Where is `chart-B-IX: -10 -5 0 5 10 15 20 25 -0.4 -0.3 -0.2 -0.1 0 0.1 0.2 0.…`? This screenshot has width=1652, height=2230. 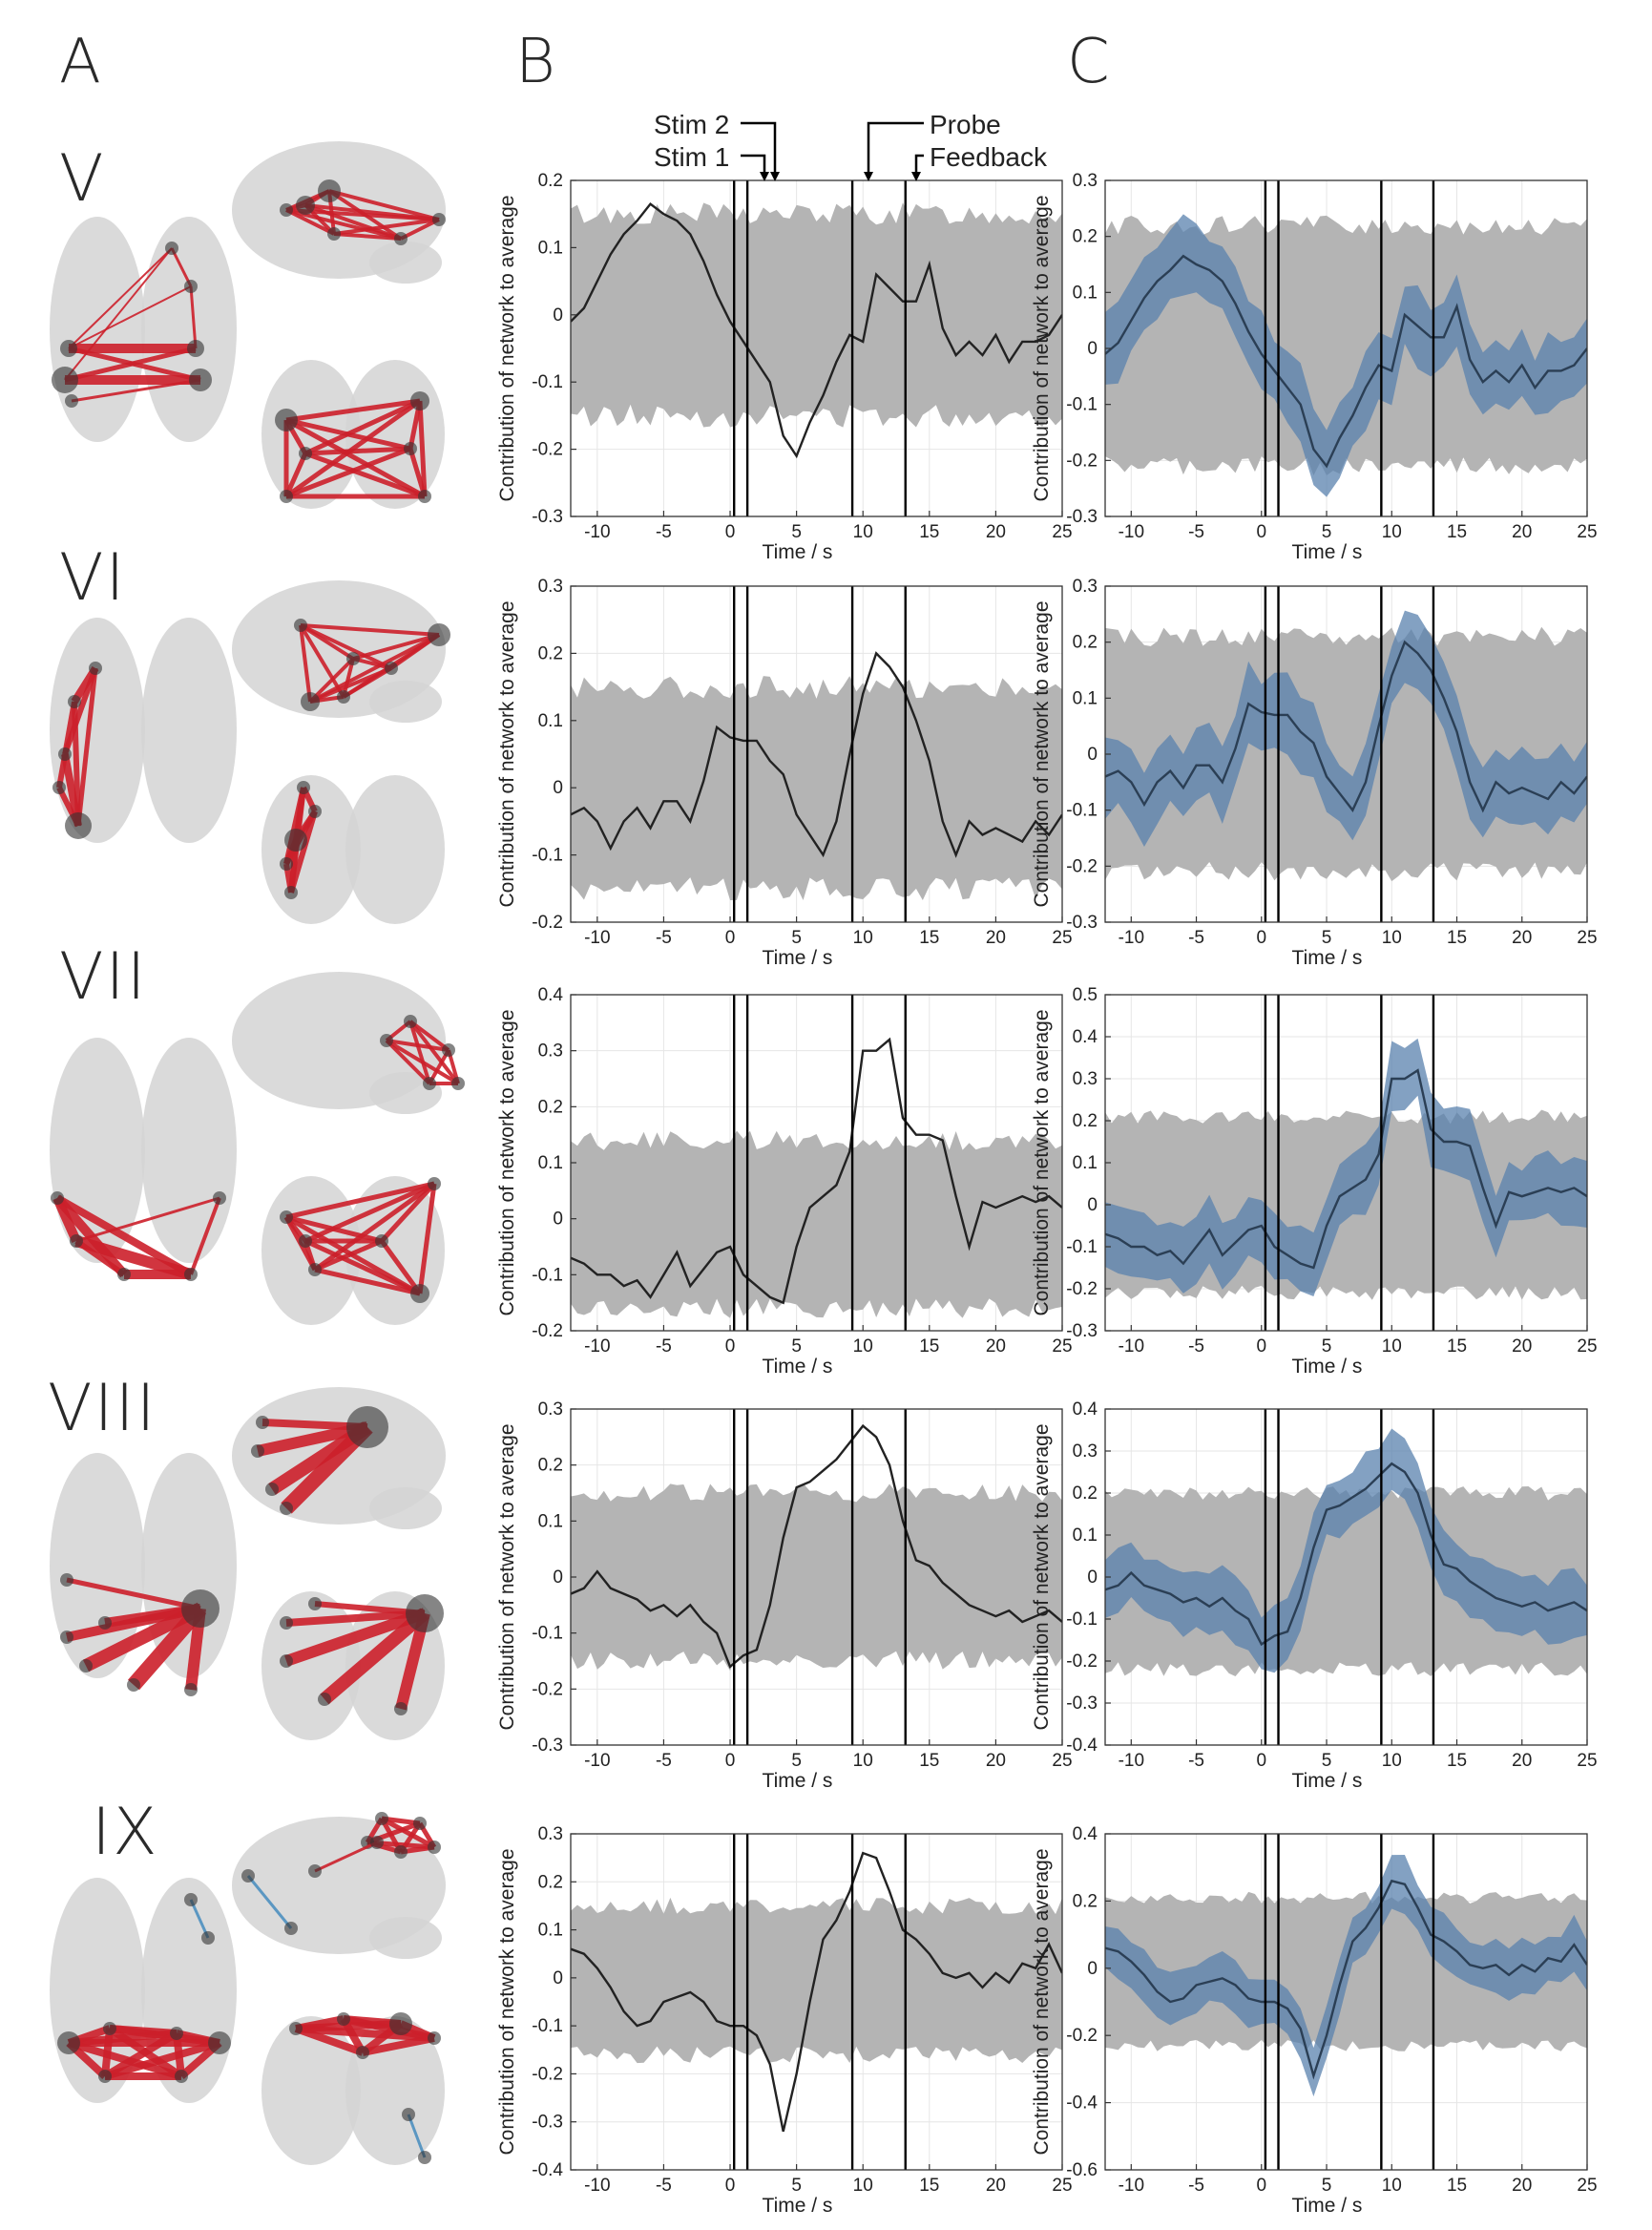 chart-B-IX: -10 -5 0 5 10 15 20 25 -0.4 -0.3 -0.2 -0.1 0 0.1 0.2 0.… is located at coordinates (784, 2020).